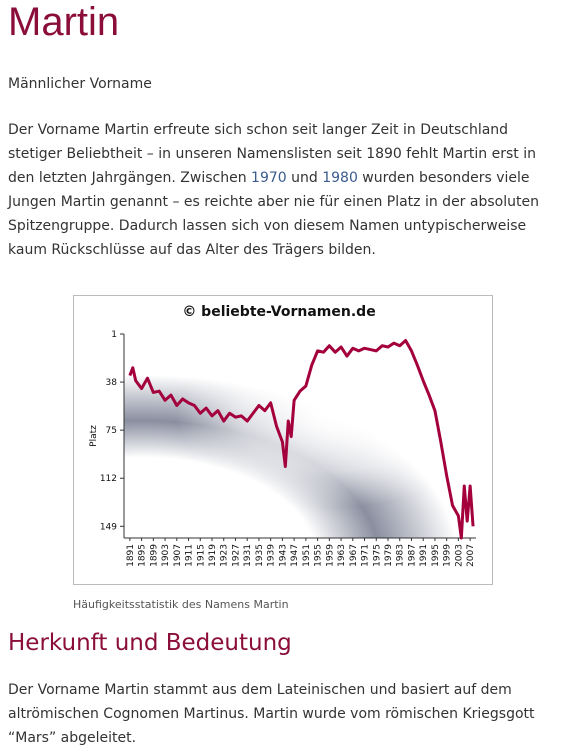  Describe the element at coordinates (260, 555) in the screenshot. I see `x-tick-label: 1935` at that location.